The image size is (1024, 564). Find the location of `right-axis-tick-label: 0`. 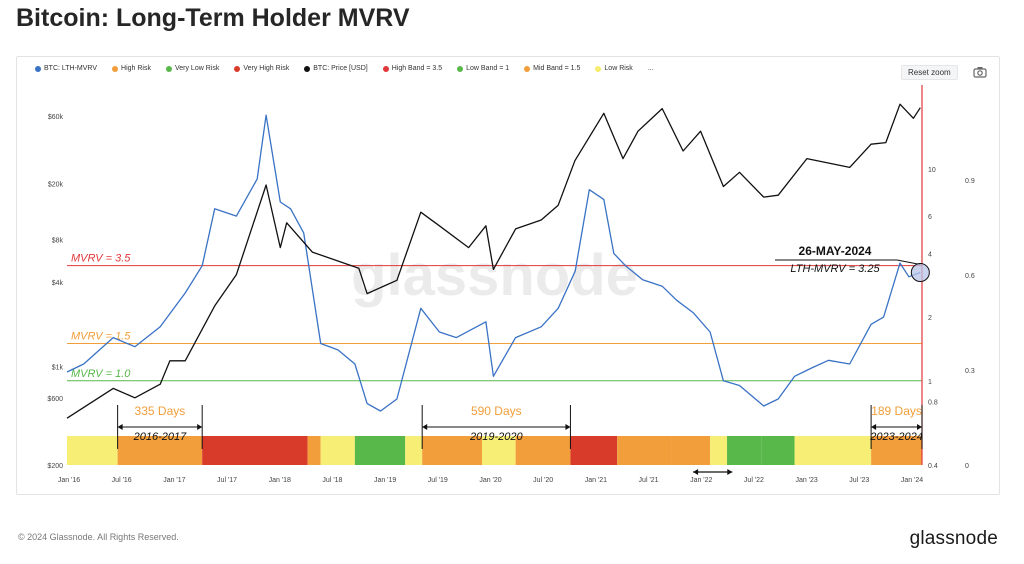

right-axis-tick-label: 0 is located at coordinates (967, 466).